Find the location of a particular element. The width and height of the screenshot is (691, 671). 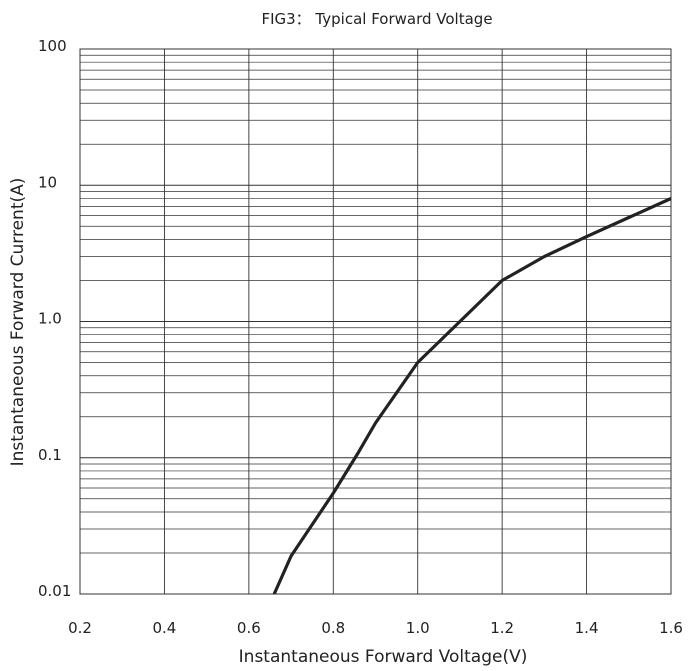

x-tick-label: 0.2 is located at coordinates (80, 628).